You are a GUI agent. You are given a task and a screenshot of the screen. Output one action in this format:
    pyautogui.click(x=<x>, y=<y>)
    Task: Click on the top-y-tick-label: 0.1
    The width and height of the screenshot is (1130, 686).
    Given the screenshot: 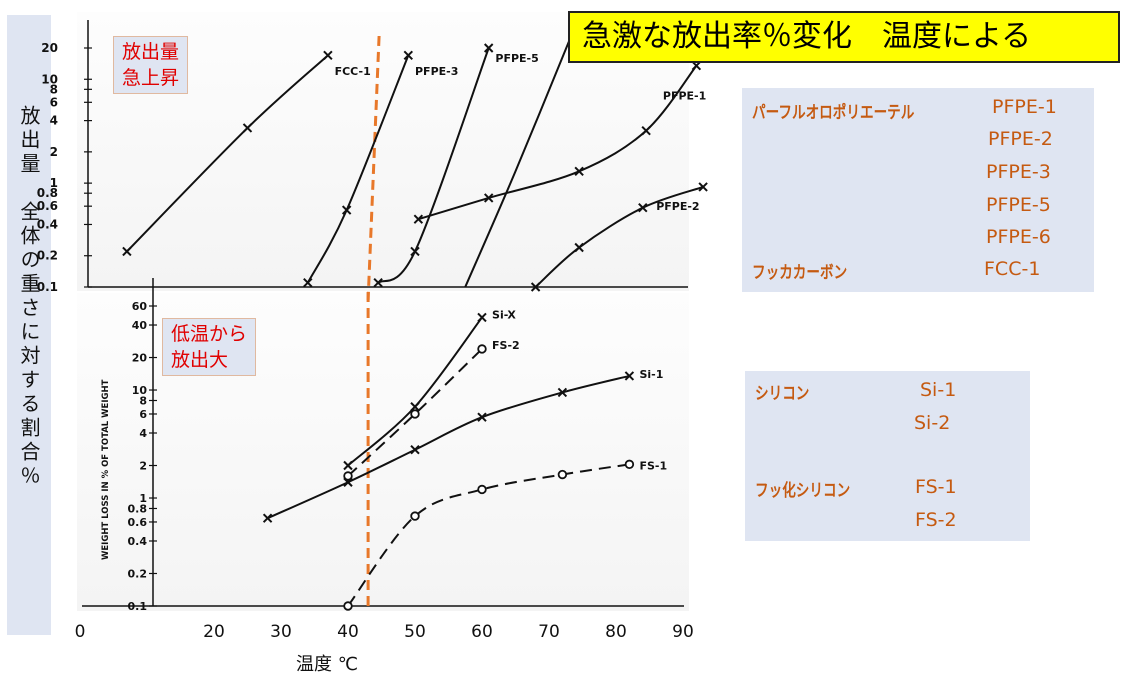 What is the action you would take?
    pyautogui.click(x=47, y=287)
    